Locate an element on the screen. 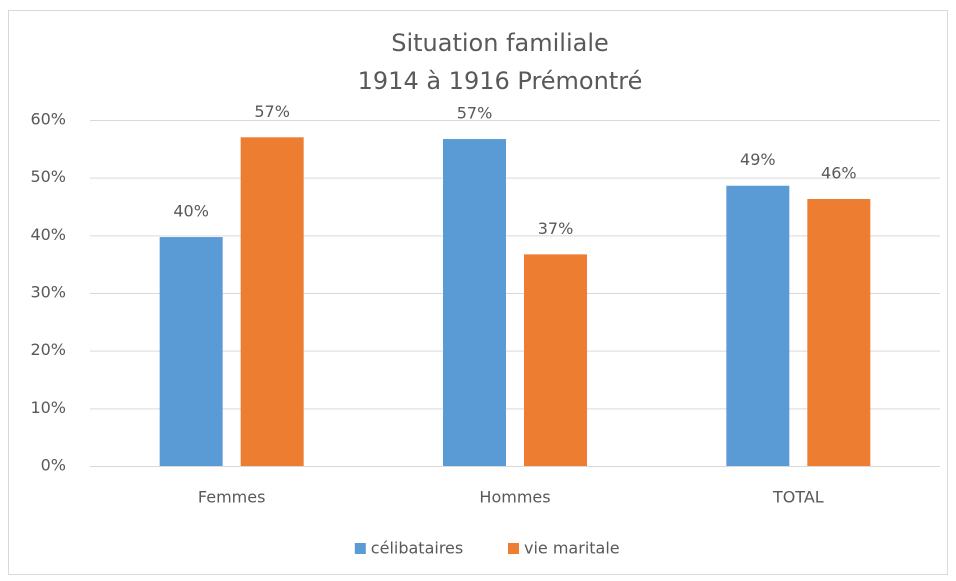  x-tick-label: TOTAL is located at coordinates (798, 497).